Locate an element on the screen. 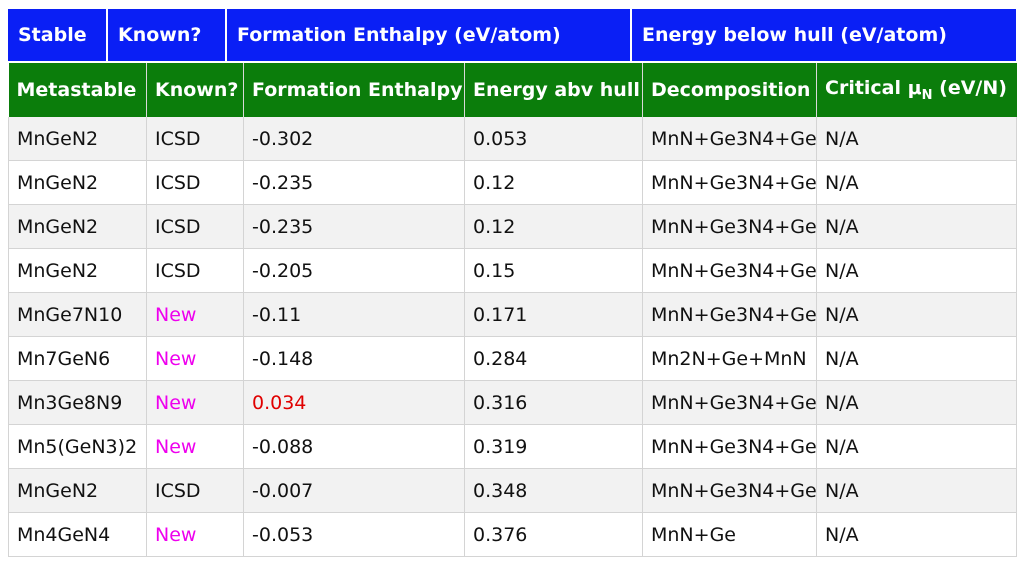  cell-energy: 0.15 is located at coordinates (553, 270).